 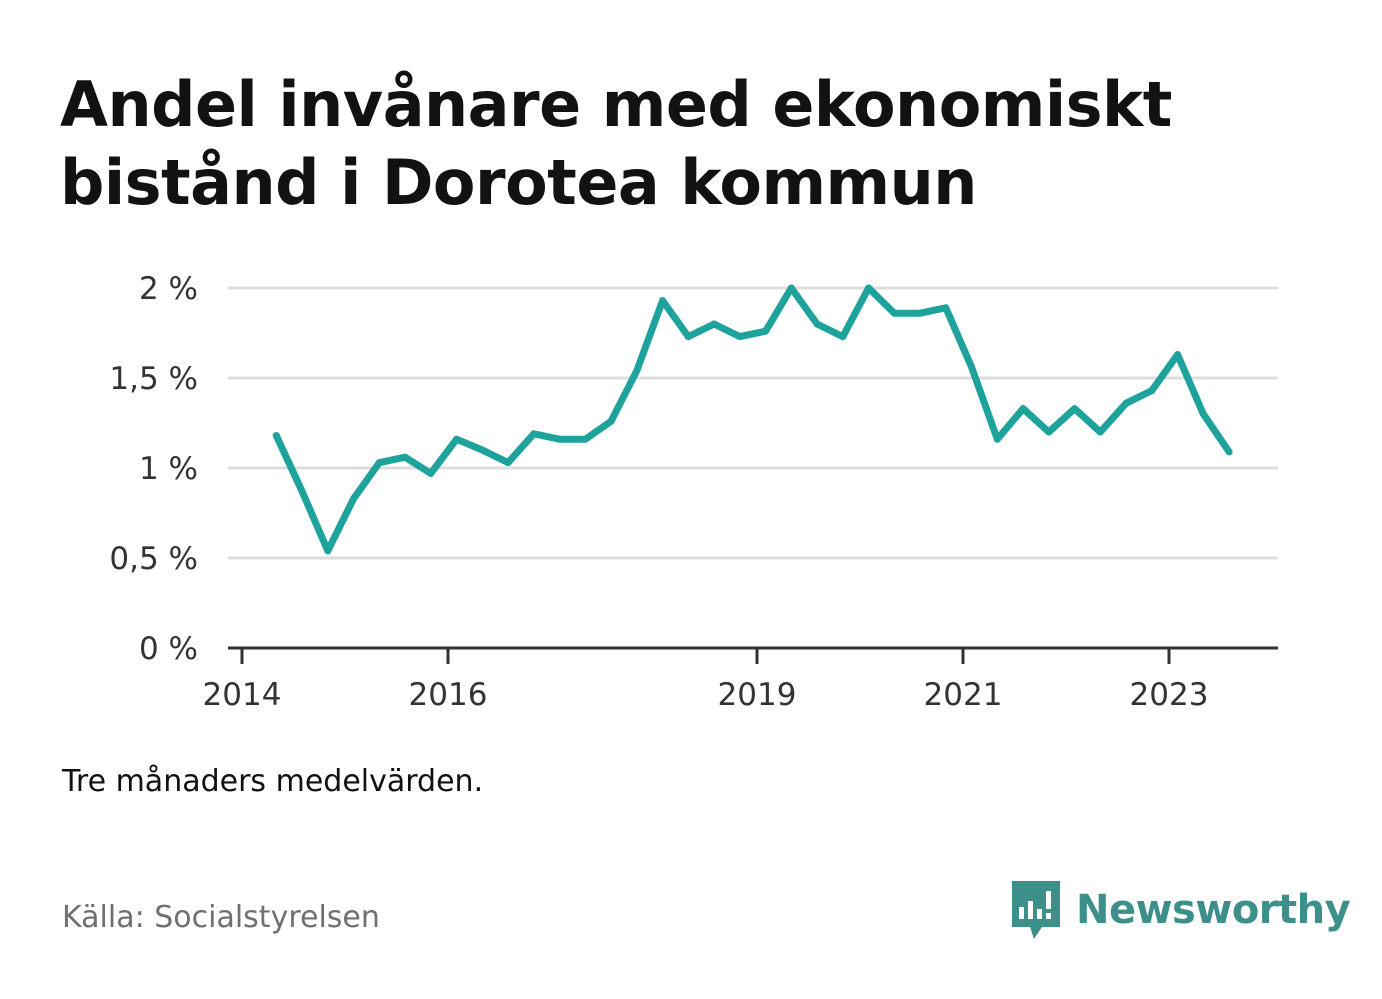 What do you see at coordinates (448, 695) in the screenshot?
I see `x-tick-label: 2016` at bounding box center [448, 695].